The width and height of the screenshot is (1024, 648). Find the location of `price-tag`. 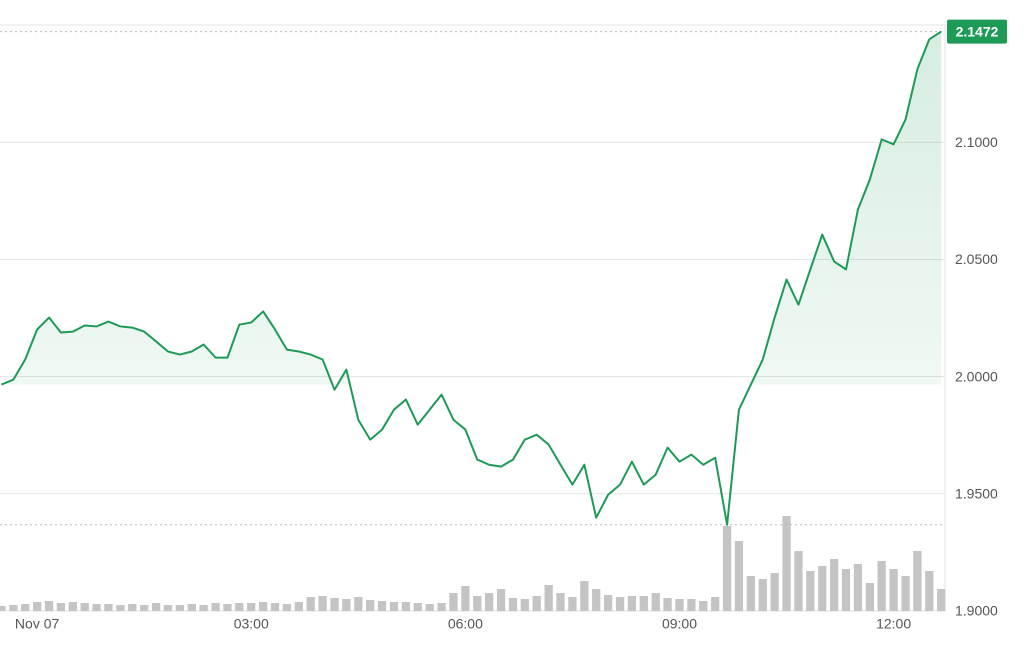

price-tag is located at coordinates (977, 31).